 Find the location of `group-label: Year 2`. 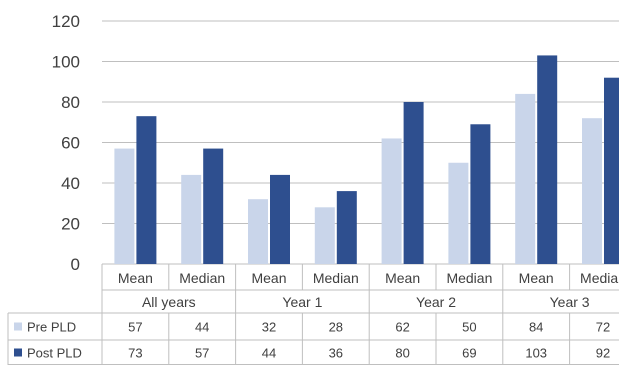

group-label: Year 2 is located at coordinates (436, 302).